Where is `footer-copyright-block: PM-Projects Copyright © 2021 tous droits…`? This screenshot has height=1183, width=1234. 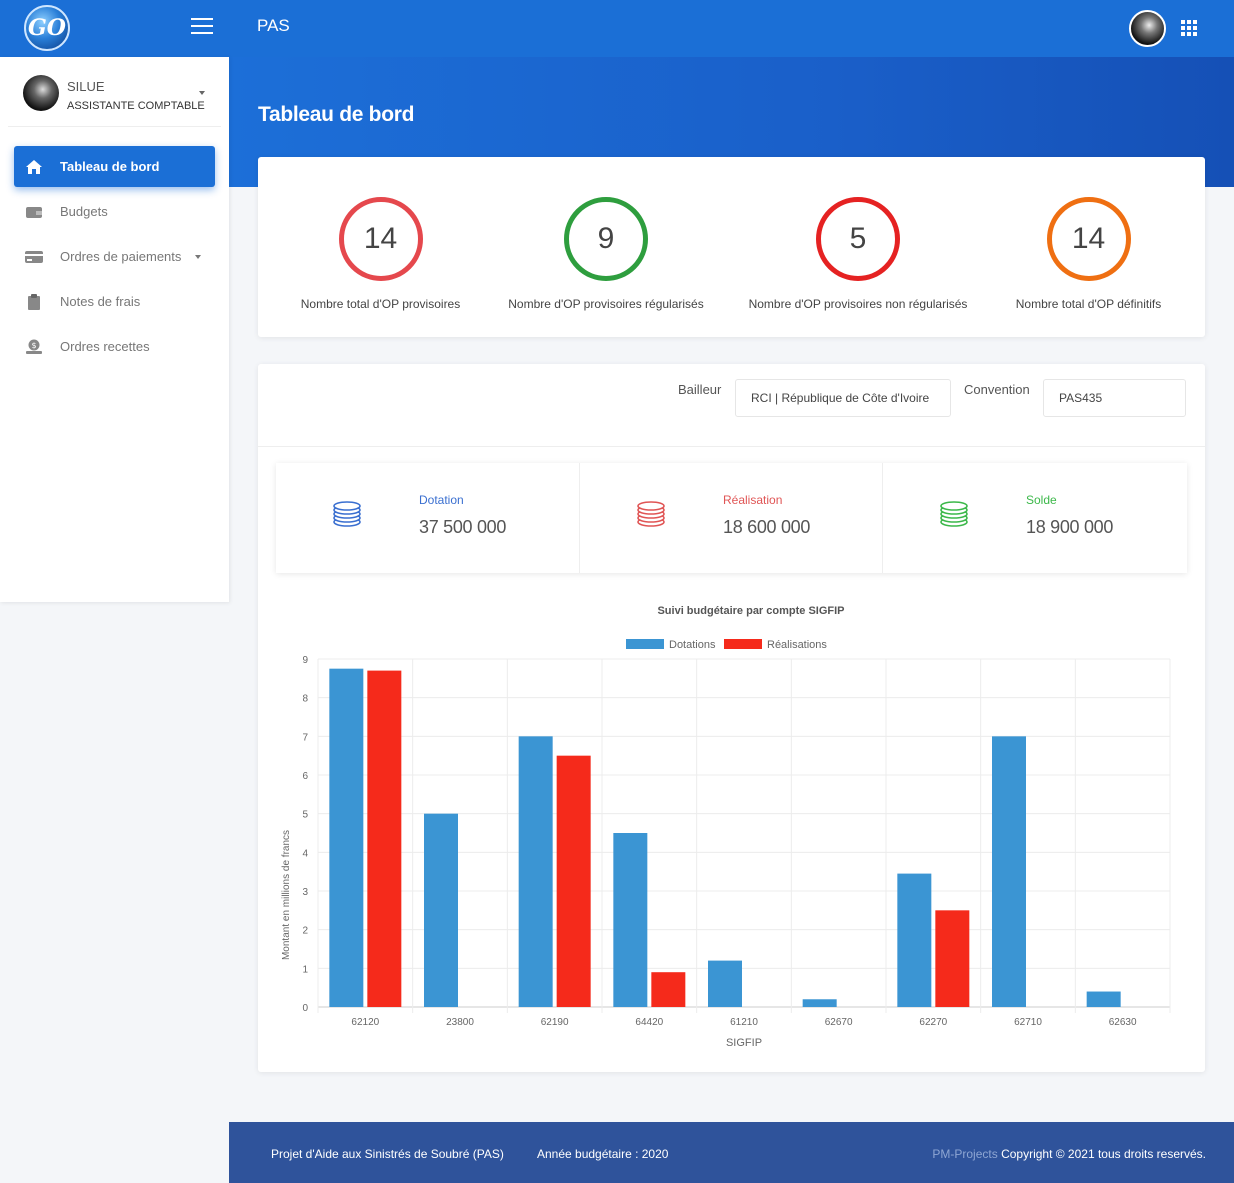
footer-copyright-block: PM-Projects Copyright © 2021 tous droits… is located at coordinates (1069, 1154).